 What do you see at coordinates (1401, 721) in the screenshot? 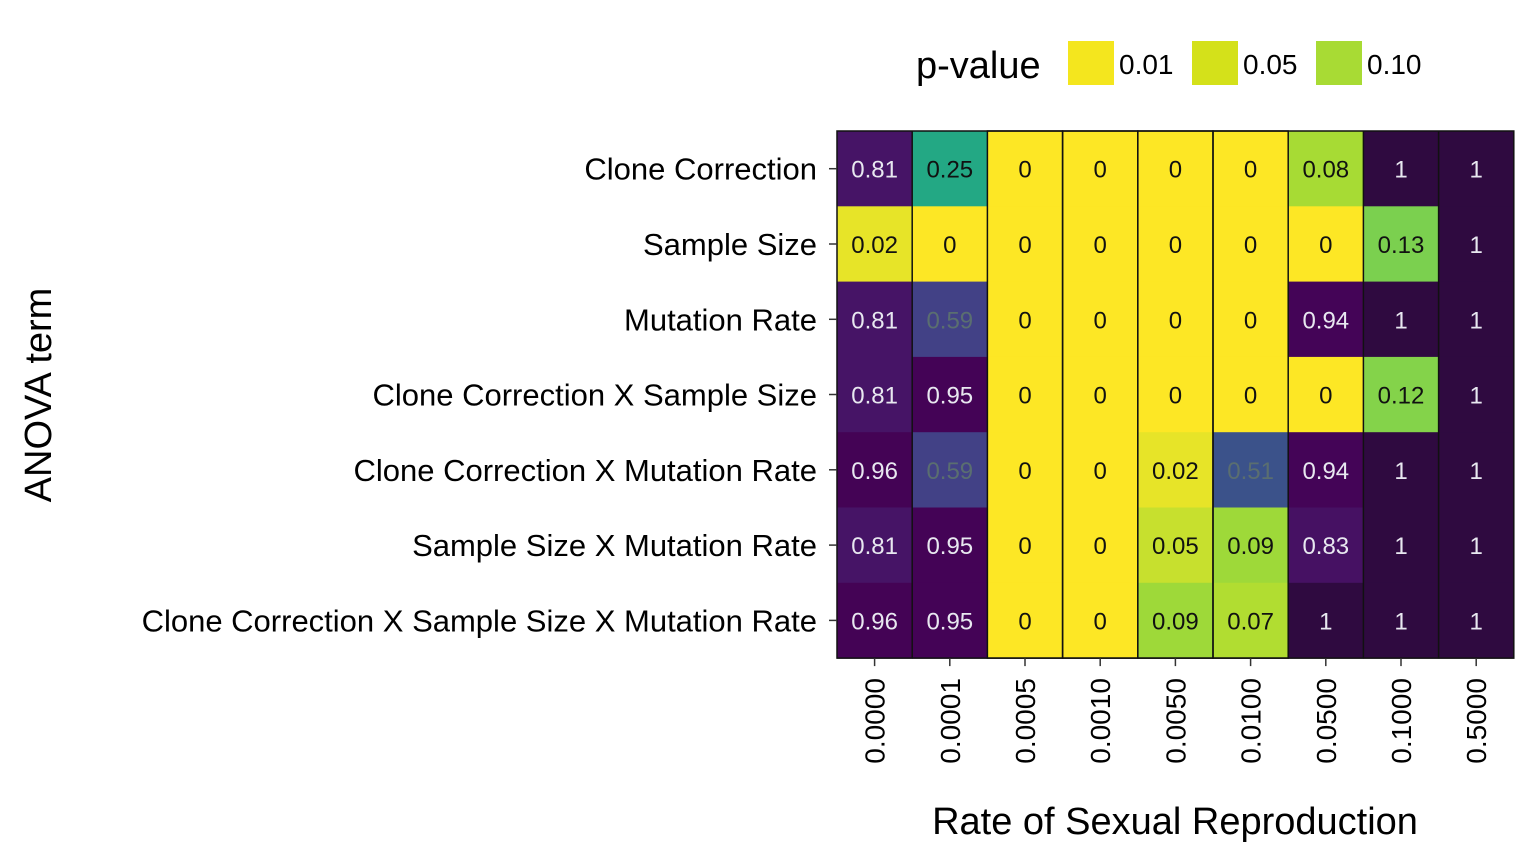
I see `x-tick-label: 0.1000` at bounding box center [1401, 721].